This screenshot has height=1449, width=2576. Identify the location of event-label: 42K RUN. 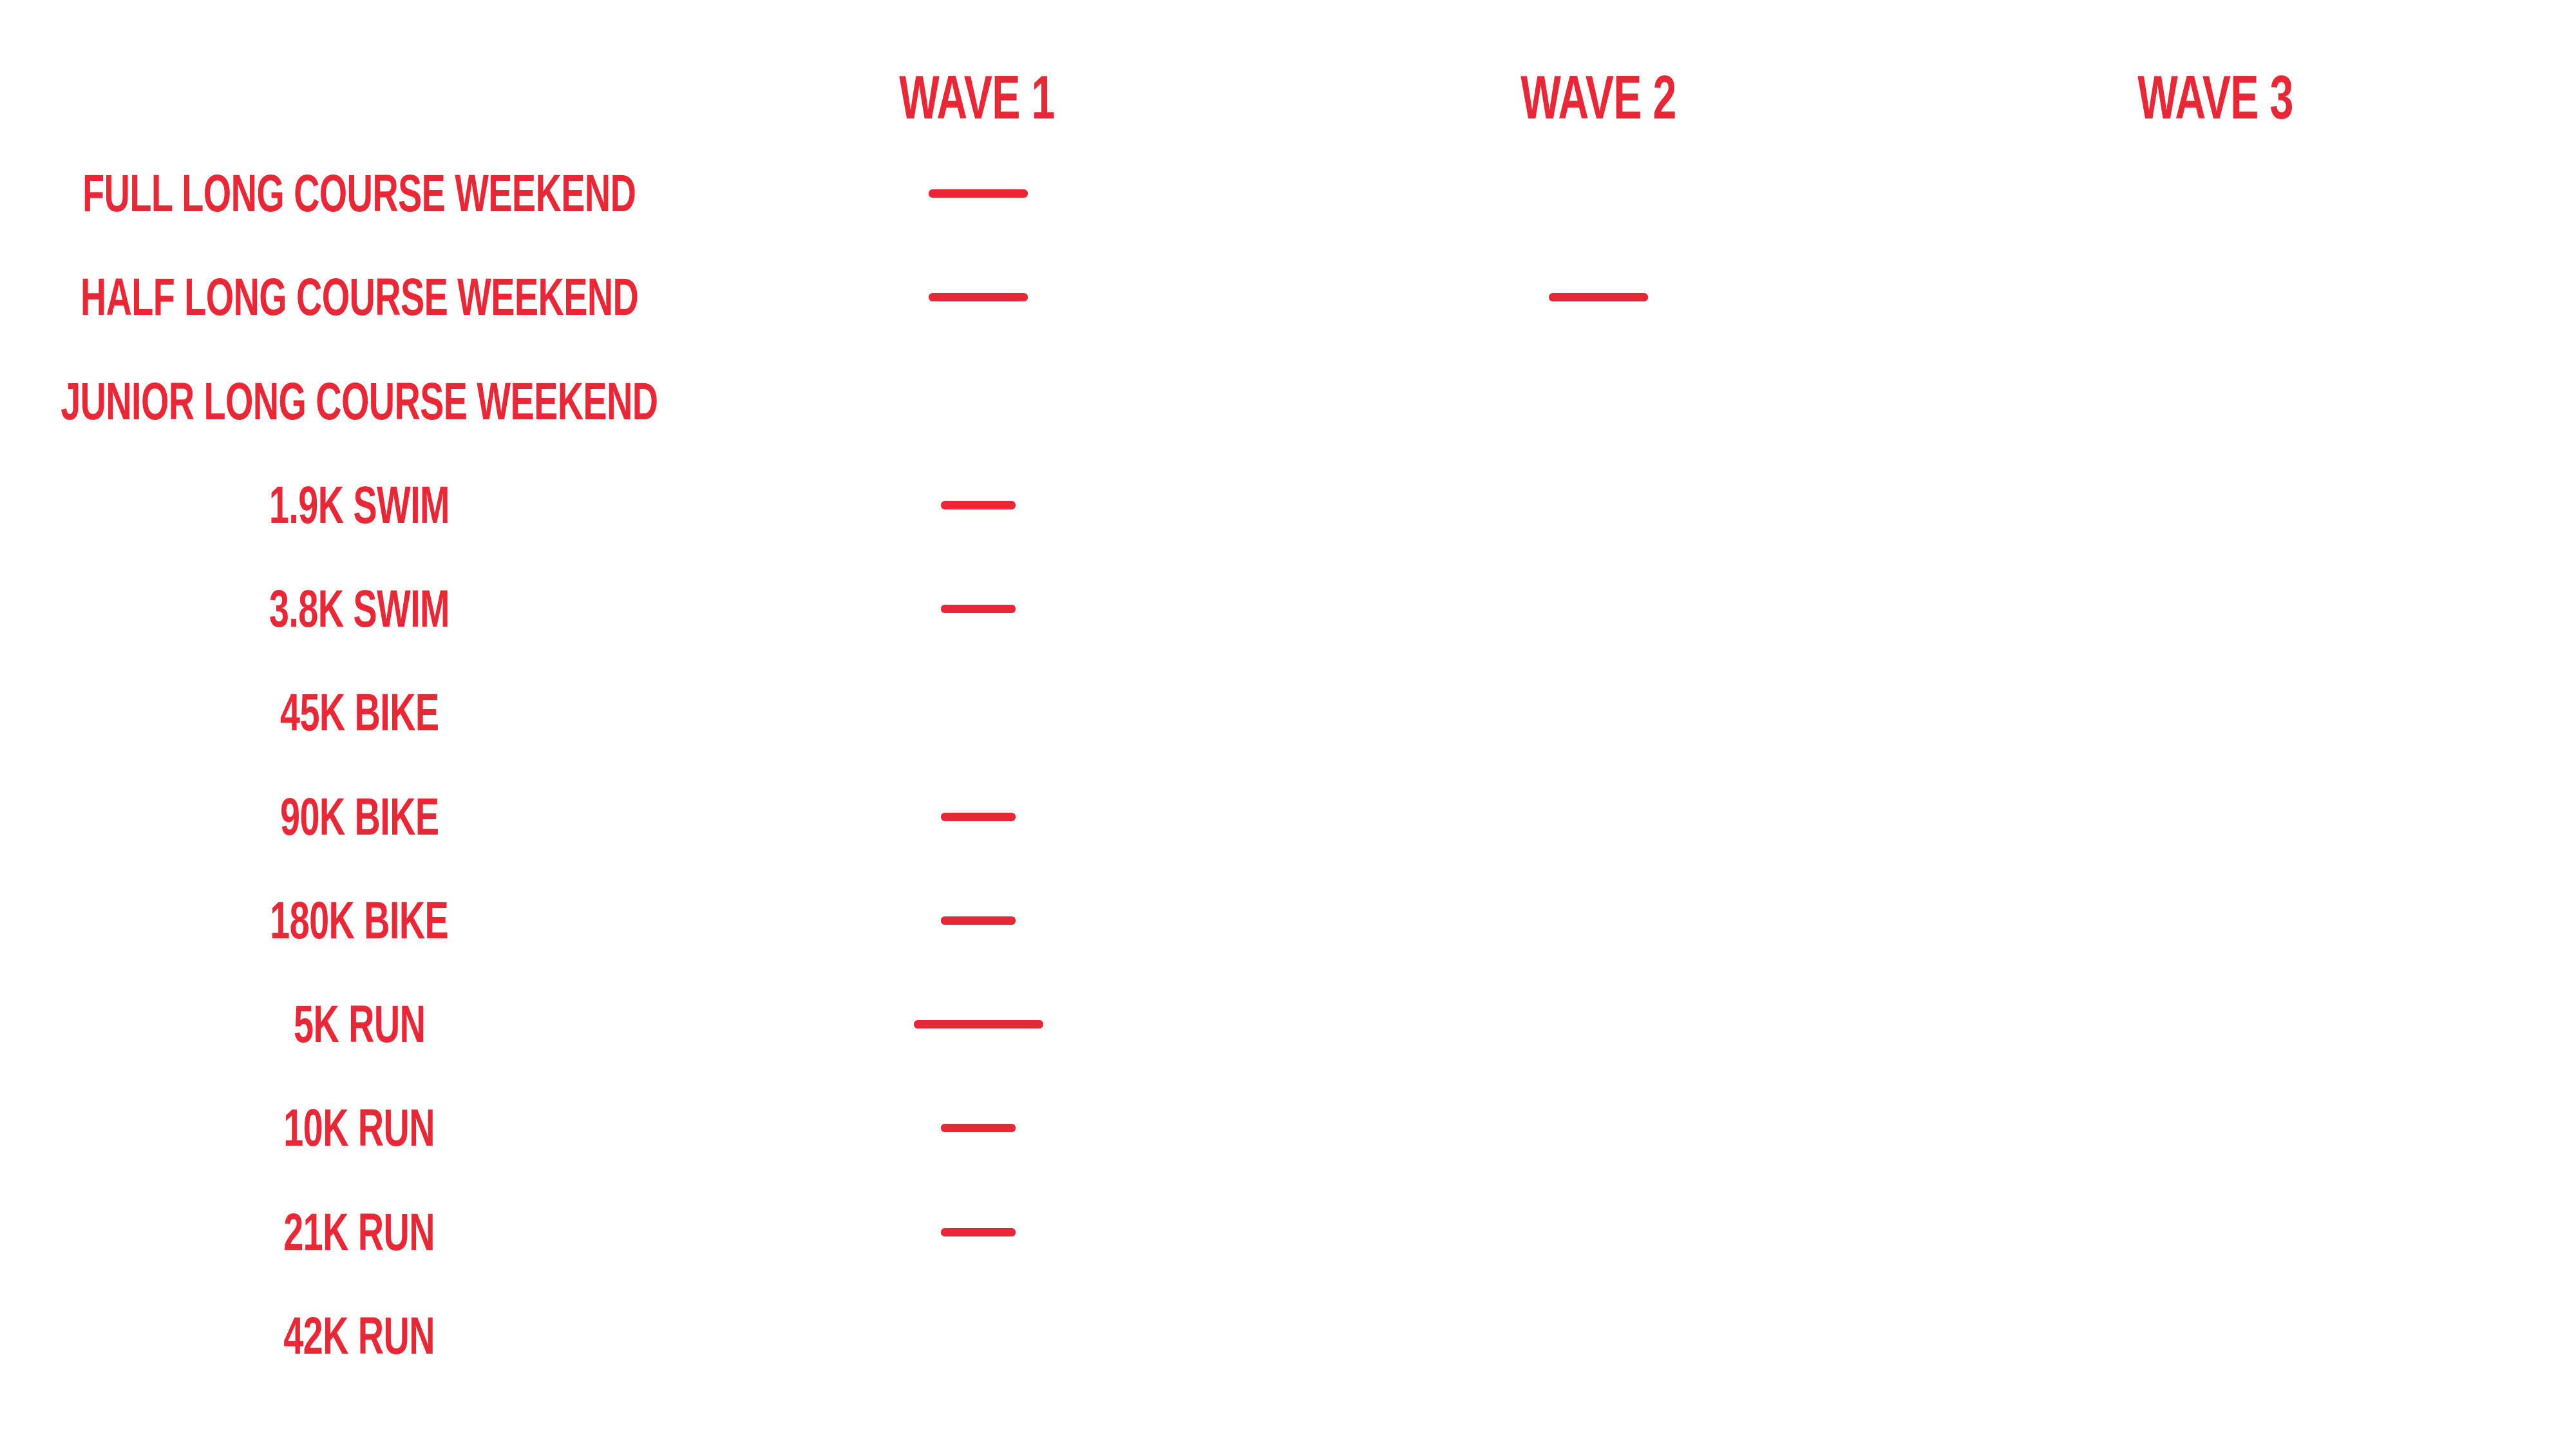
(359, 1337).